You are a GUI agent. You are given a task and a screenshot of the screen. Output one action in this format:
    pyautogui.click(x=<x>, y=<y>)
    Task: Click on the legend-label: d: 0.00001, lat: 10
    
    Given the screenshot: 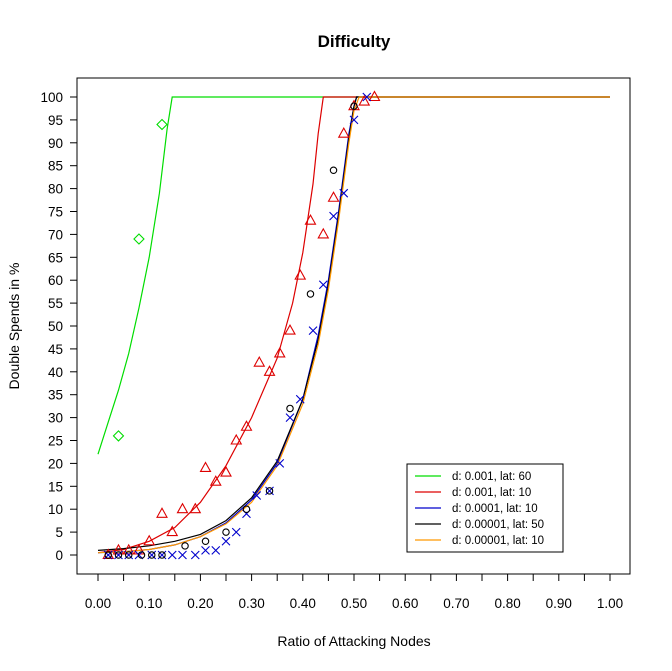 What is the action you would take?
    pyautogui.click(x=498, y=541)
    